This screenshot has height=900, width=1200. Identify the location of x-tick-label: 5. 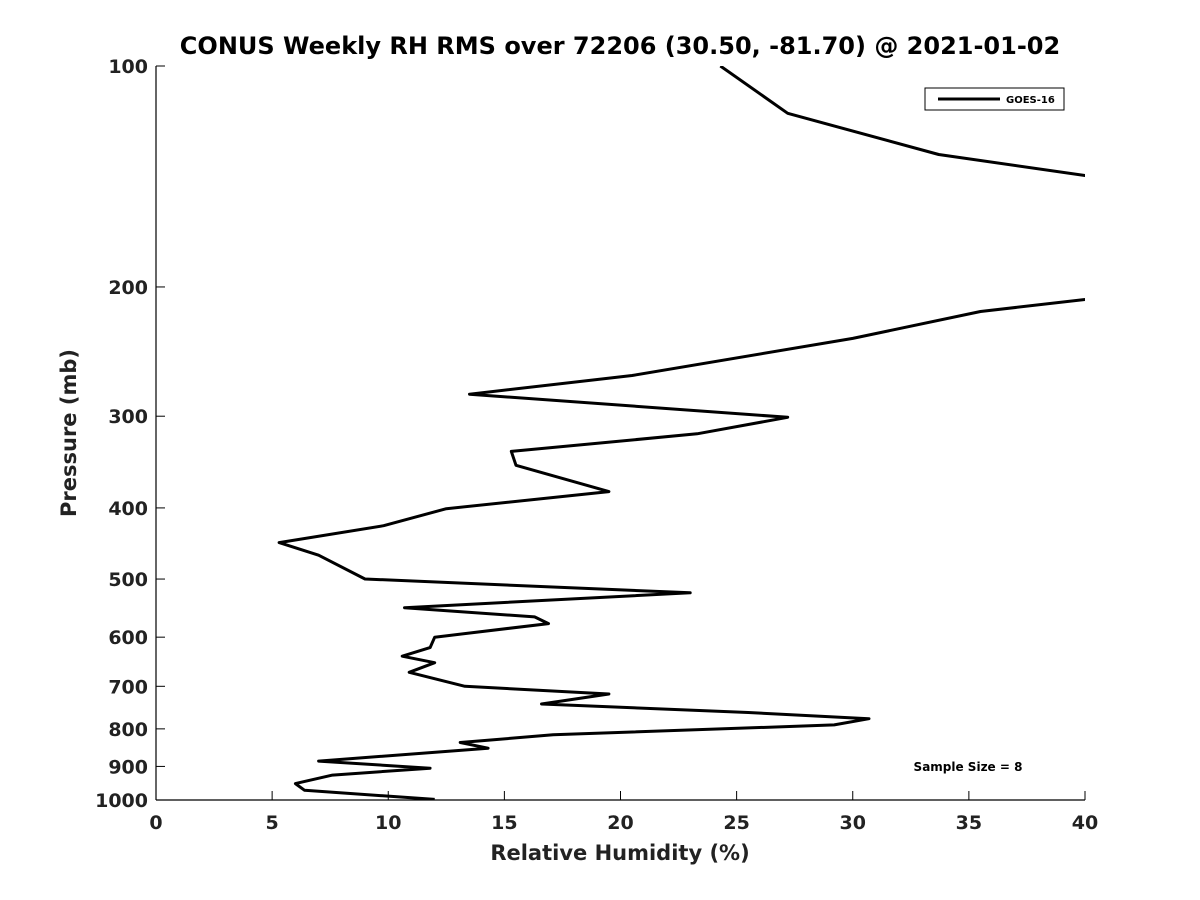
(272, 823).